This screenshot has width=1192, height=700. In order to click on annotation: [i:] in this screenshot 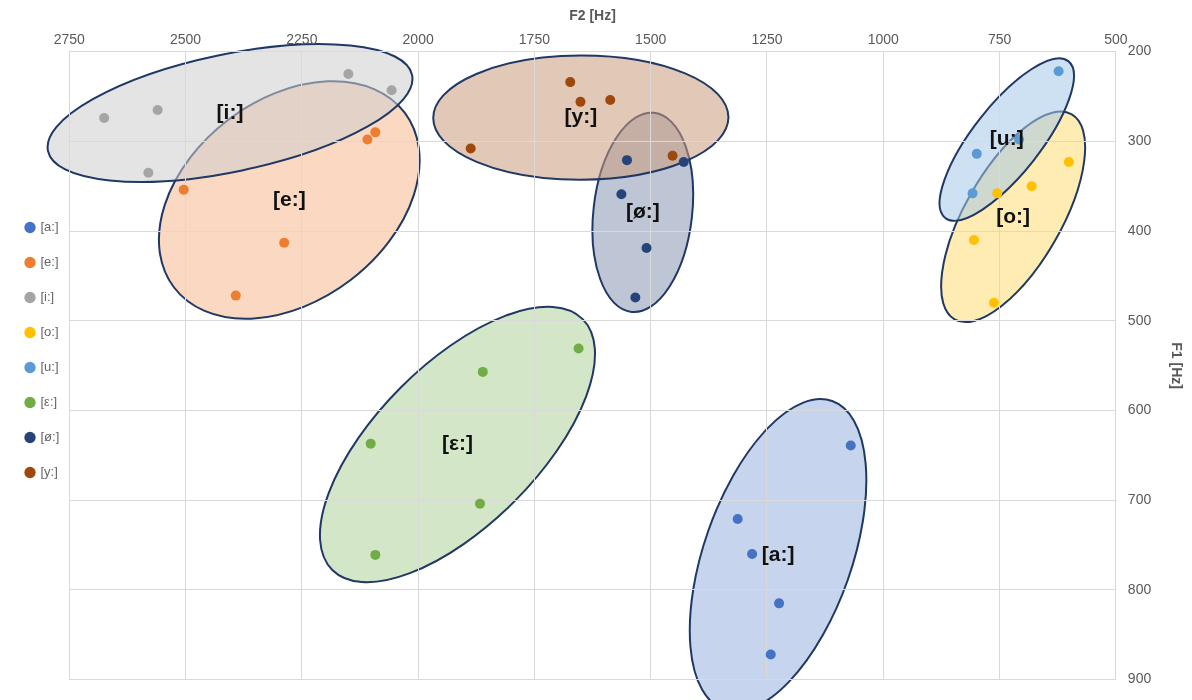, I will do `click(230, 111)`.